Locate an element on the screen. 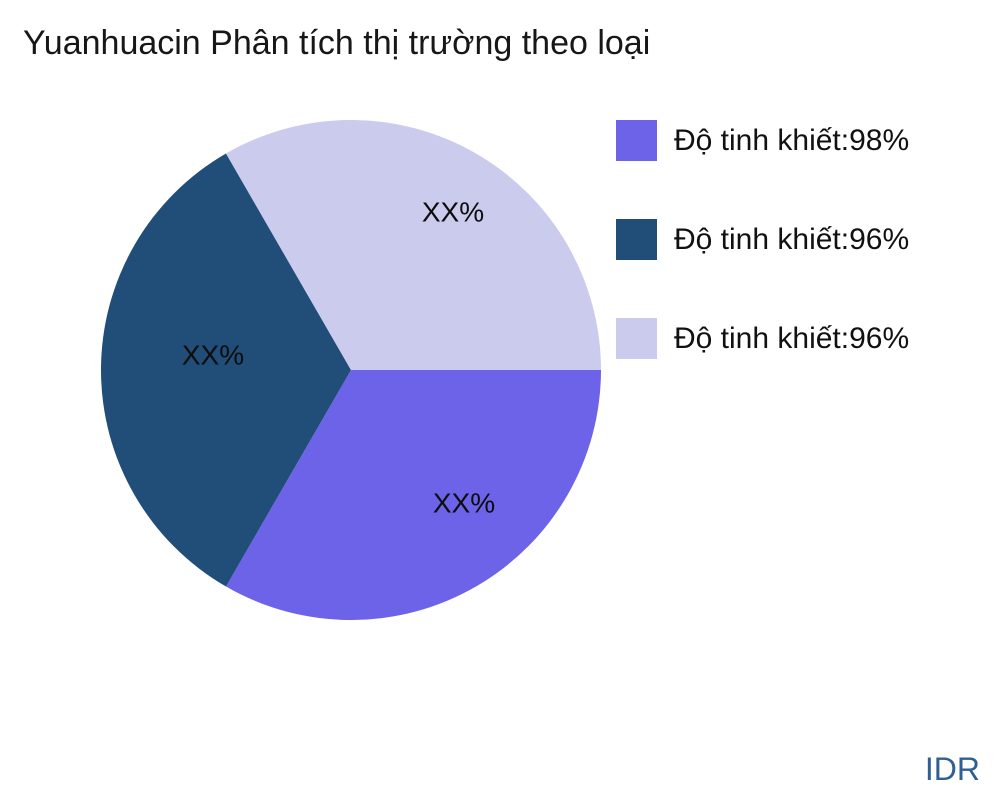 The height and width of the screenshot is (800, 1000). legend-item-3: Độ tinh khiết:96% is located at coordinates (762, 338).